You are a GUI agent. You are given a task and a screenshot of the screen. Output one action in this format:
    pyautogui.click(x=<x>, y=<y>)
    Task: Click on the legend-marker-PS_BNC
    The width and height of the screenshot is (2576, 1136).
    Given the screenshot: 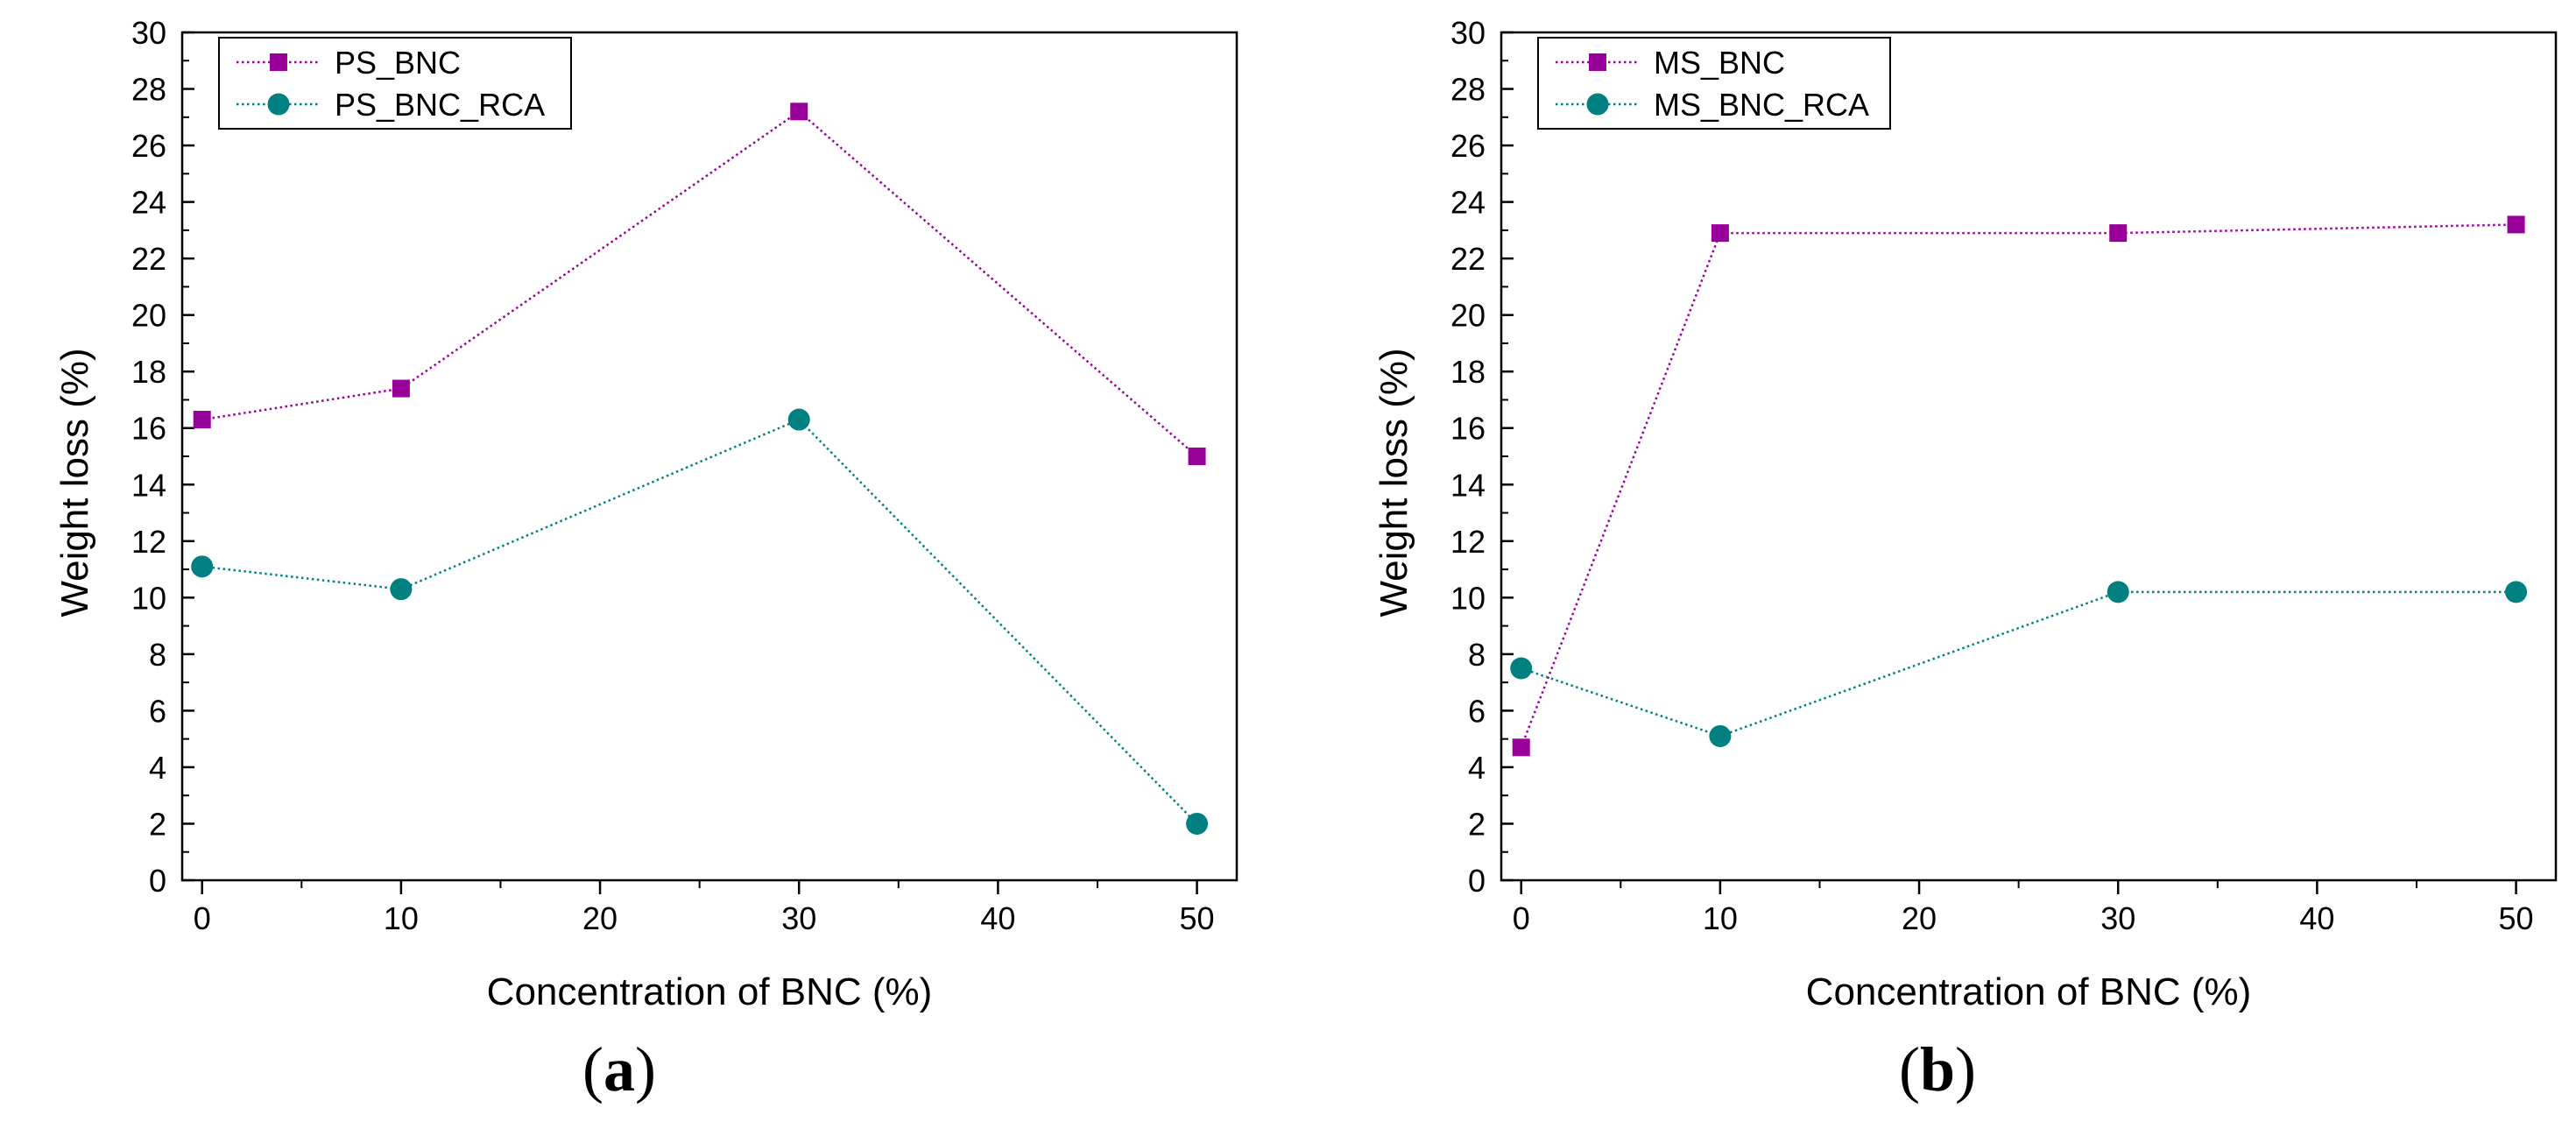 What is the action you would take?
    pyautogui.click(x=278, y=62)
    